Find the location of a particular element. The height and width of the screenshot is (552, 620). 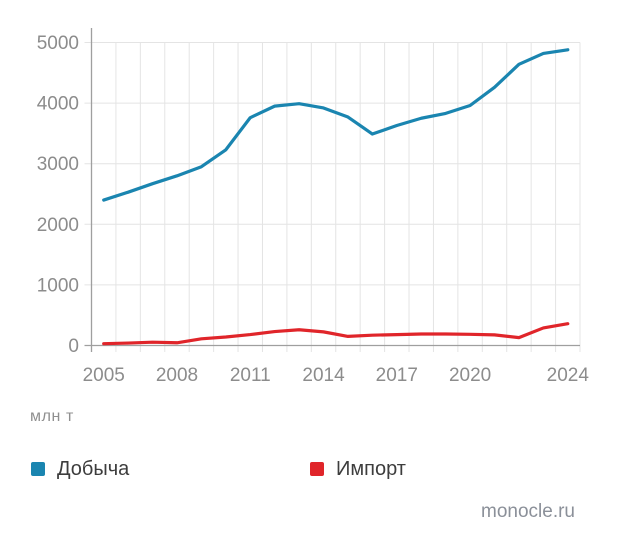

y-tick-label: 5000 is located at coordinates (58, 43).